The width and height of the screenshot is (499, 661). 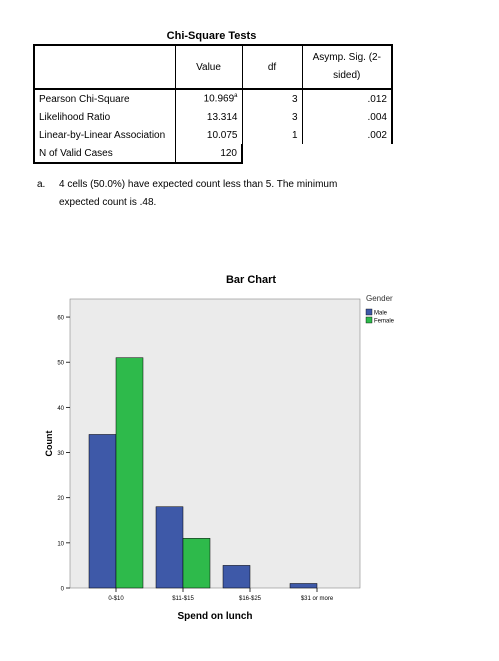 I want to click on row-sig: .002, so click(x=347, y=135).